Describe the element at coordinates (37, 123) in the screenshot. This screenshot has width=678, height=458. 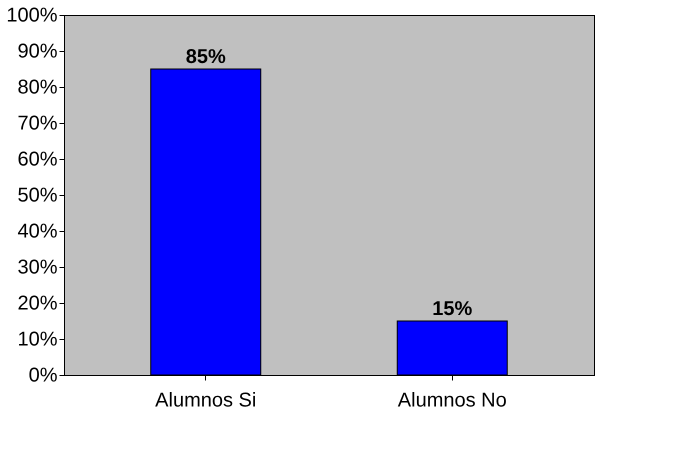
I see `y-tick-label: 70%` at that location.